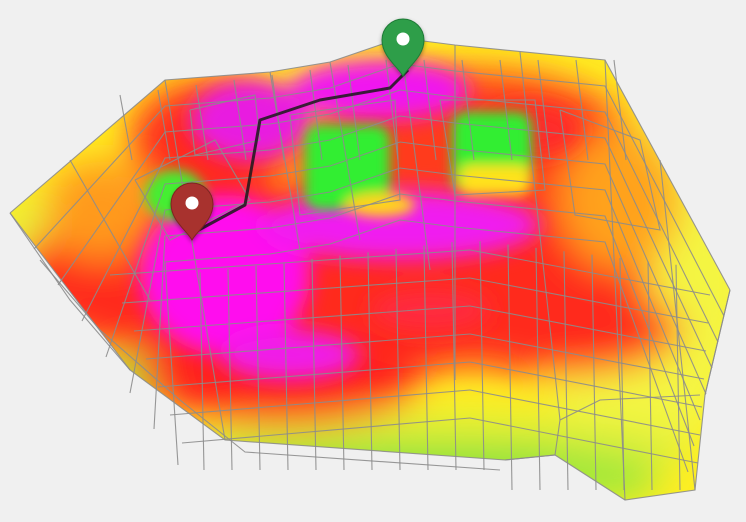 The width and height of the screenshot is (746, 522). I want to click on start-marker, so click(403, 47).